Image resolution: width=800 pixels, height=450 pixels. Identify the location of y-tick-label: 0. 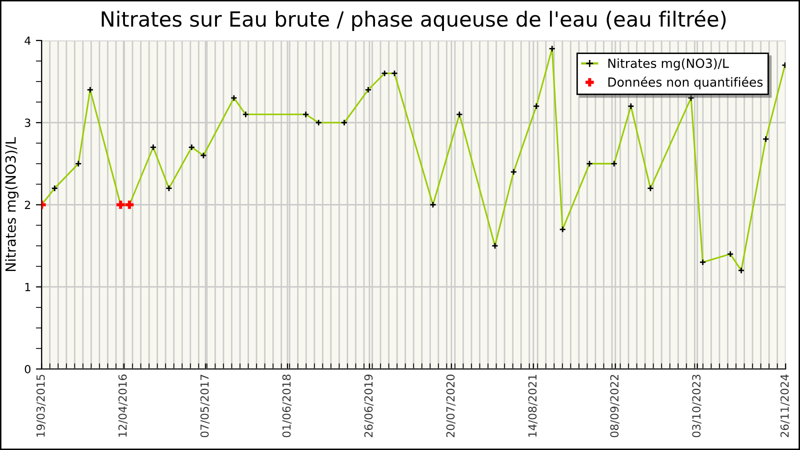
(27, 369).